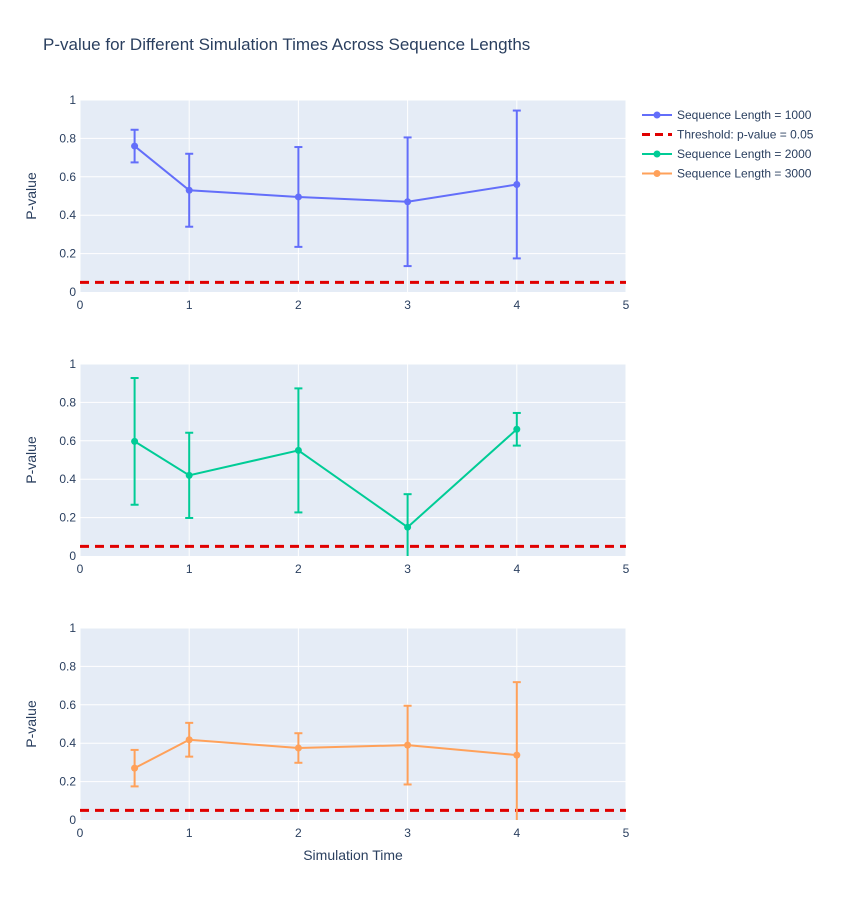 The height and width of the screenshot is (900, 853). Describe the element at coordinates (744, 154) in the screenshot. I see `legend-label: Sequence Length = 2000` at that location.